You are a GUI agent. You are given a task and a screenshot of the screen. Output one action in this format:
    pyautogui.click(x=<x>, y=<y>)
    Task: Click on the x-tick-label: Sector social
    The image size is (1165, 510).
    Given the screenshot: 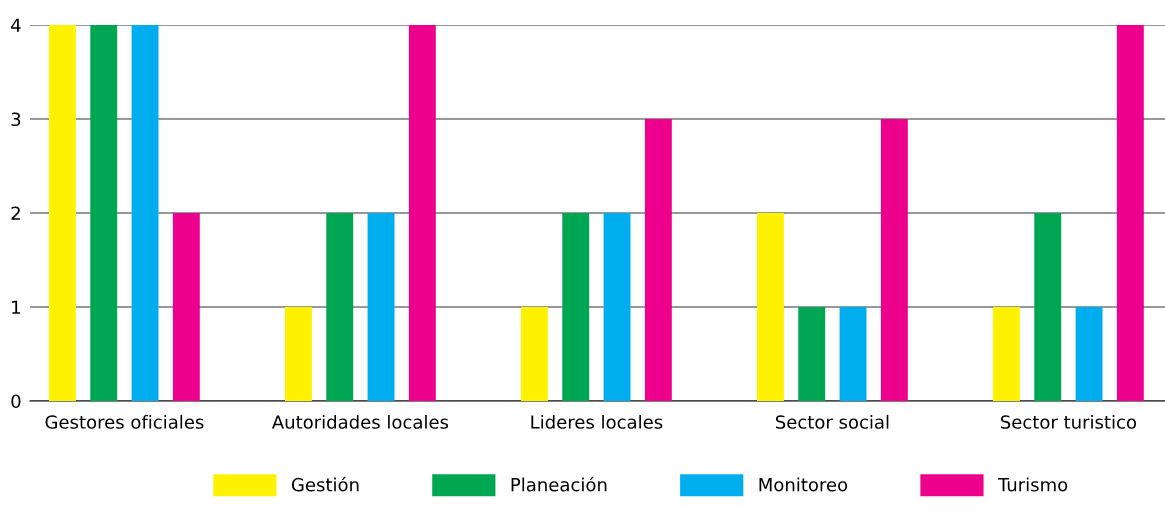 What is the action you would take?
    pyautogui.click(x=832, y=421)
    